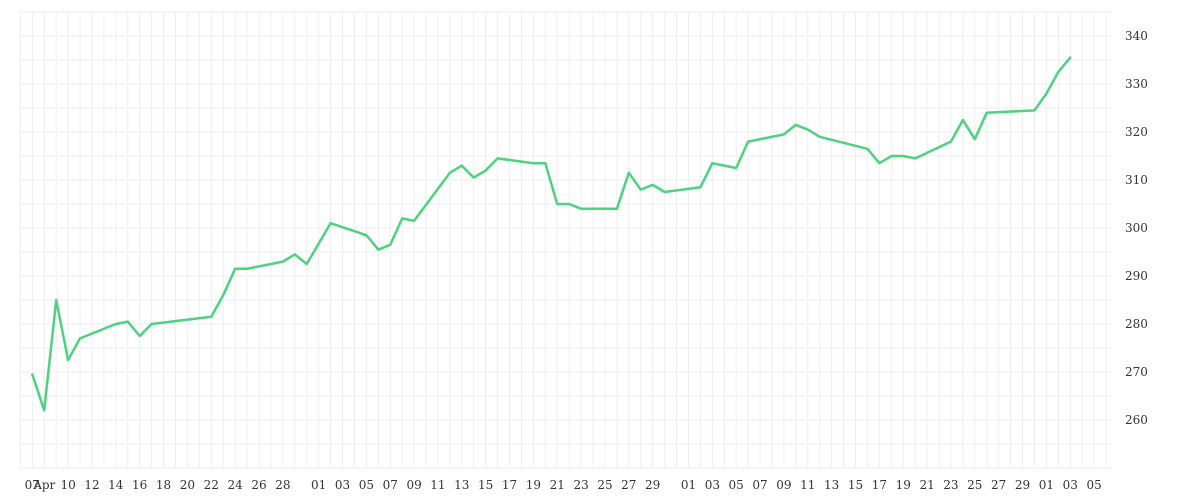  I want to click on y-axis: 260 270 280 290 300 310 320 330 340, so click(1136, 228).